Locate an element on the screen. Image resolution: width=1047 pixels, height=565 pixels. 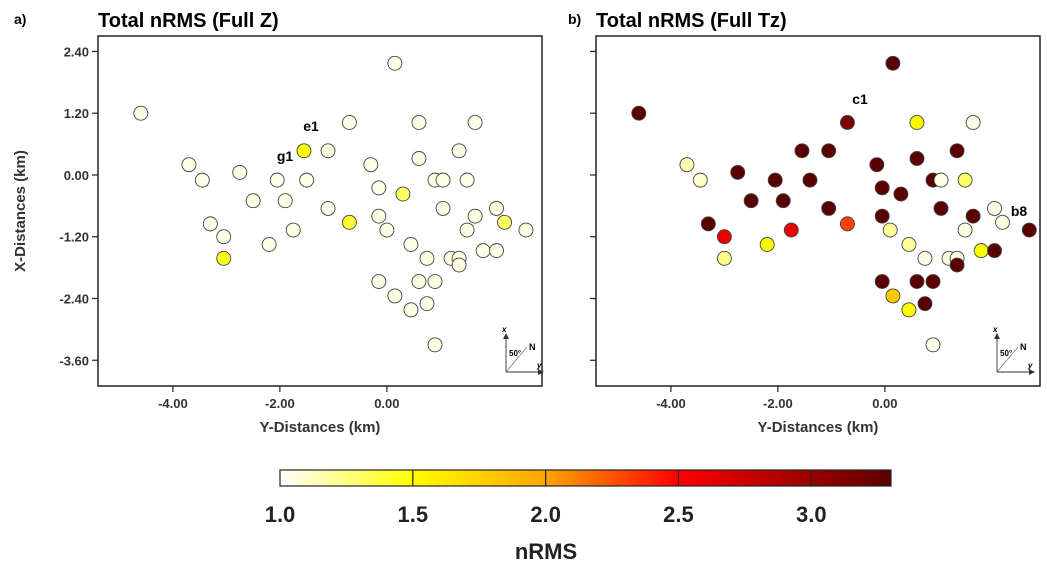
colorbar-gradient is located at coordinates (585, 478).